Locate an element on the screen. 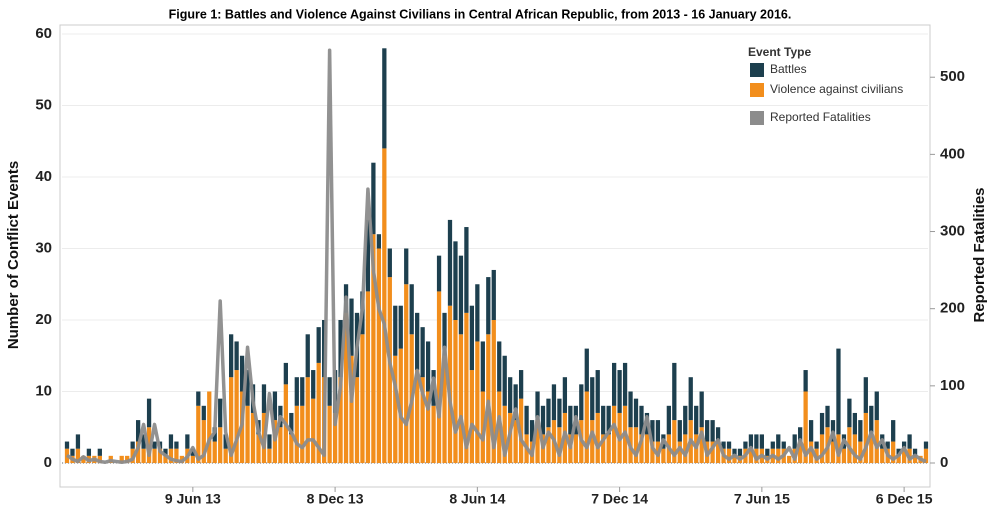 The height and width of the screenshot is (517, 999). y-tick-label: 50 is located at coordinates (43, 104).